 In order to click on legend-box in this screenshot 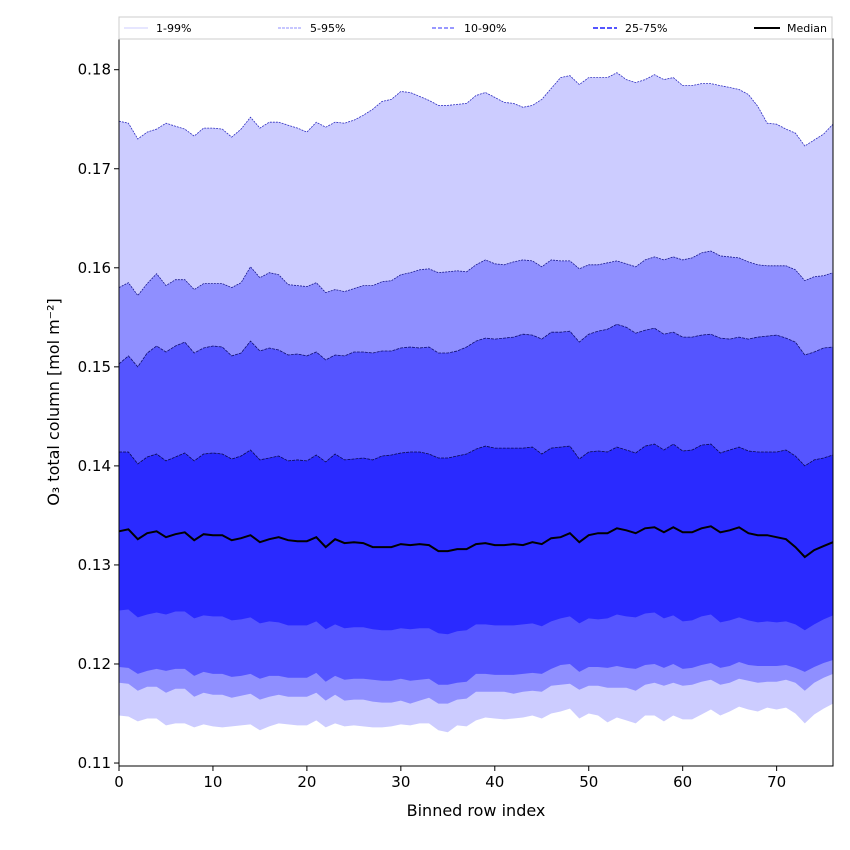, I will do `click(475, 28)`.